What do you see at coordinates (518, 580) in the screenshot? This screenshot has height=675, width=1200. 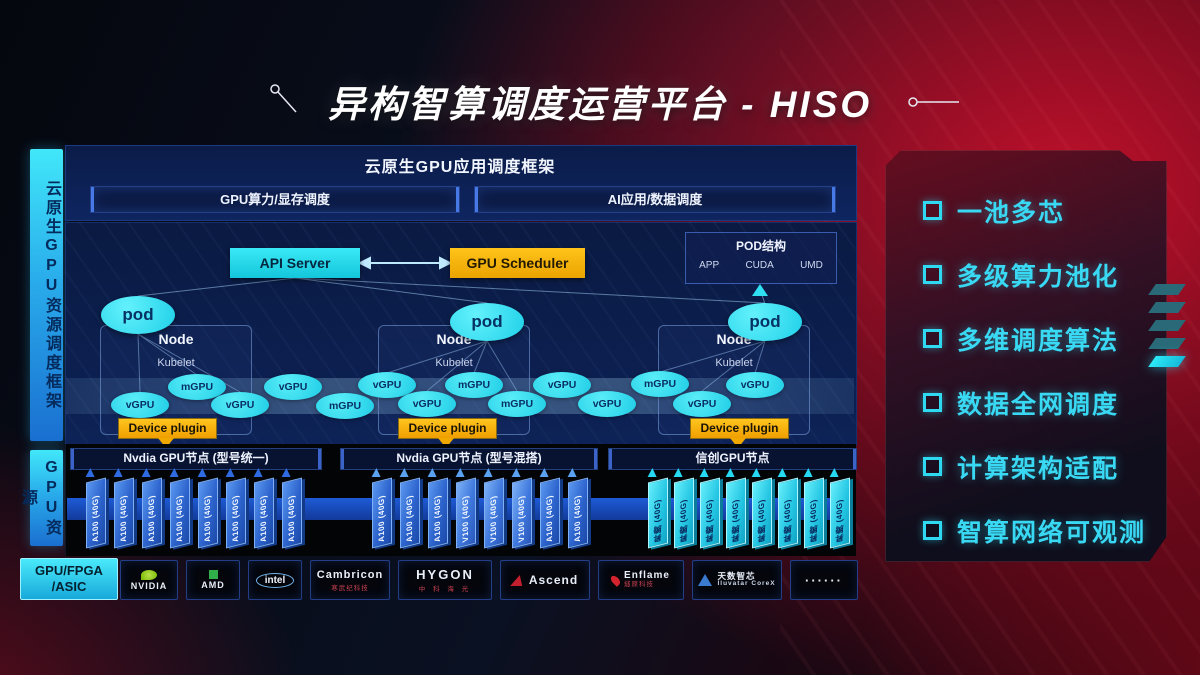 I see `ascend-logo-icon` at bounding box center [518, 580].